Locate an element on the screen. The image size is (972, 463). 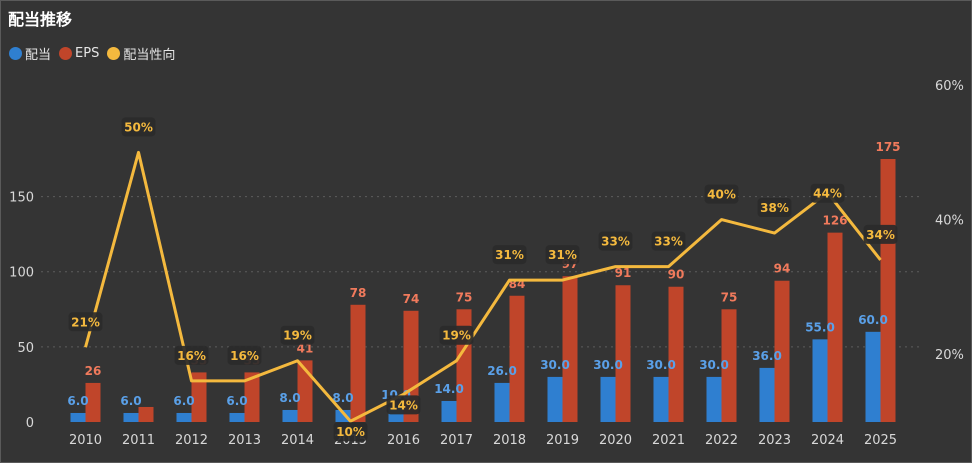
legend-item-eps: EPS is located at coordinates (79, 53).